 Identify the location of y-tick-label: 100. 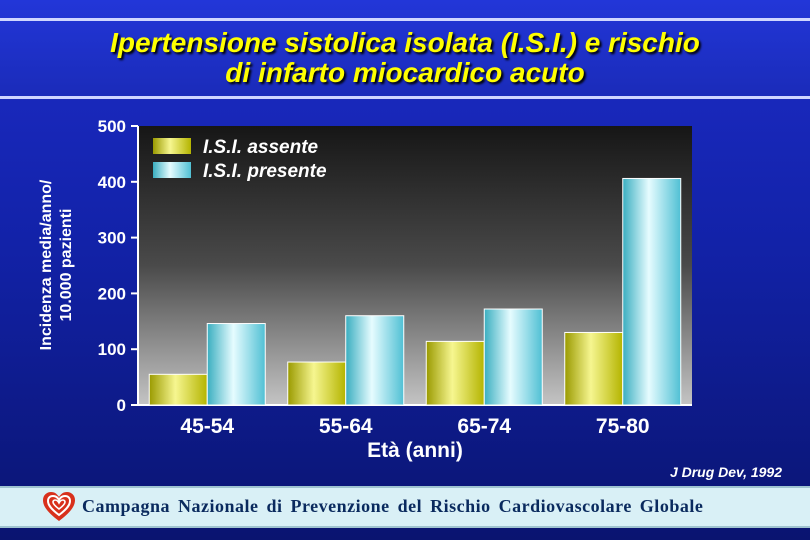
(112, 349).